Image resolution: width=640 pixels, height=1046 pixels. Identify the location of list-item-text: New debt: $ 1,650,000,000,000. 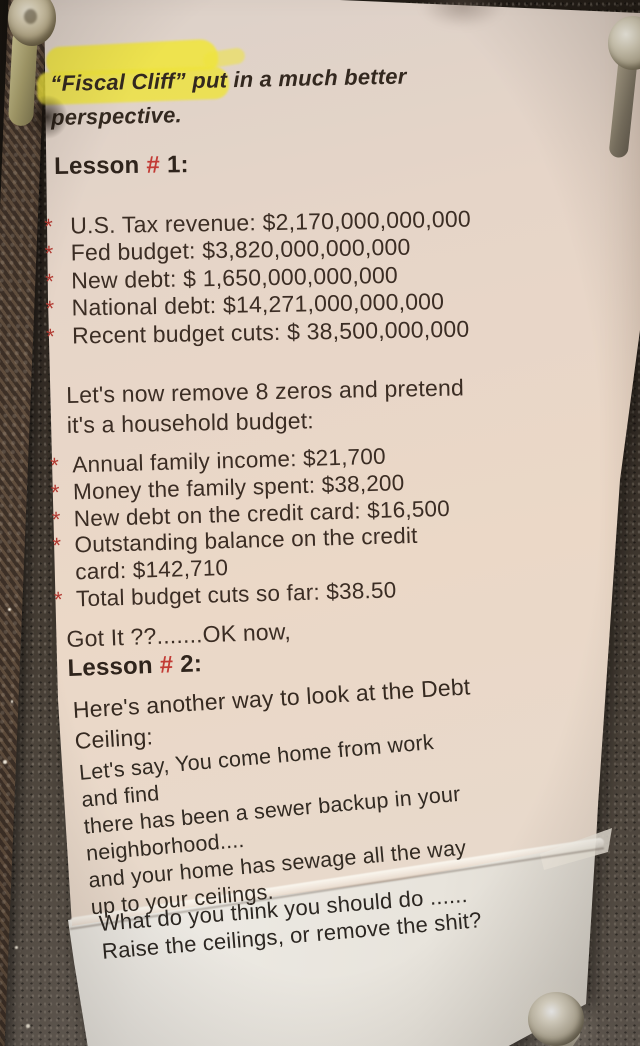
(234, 277).